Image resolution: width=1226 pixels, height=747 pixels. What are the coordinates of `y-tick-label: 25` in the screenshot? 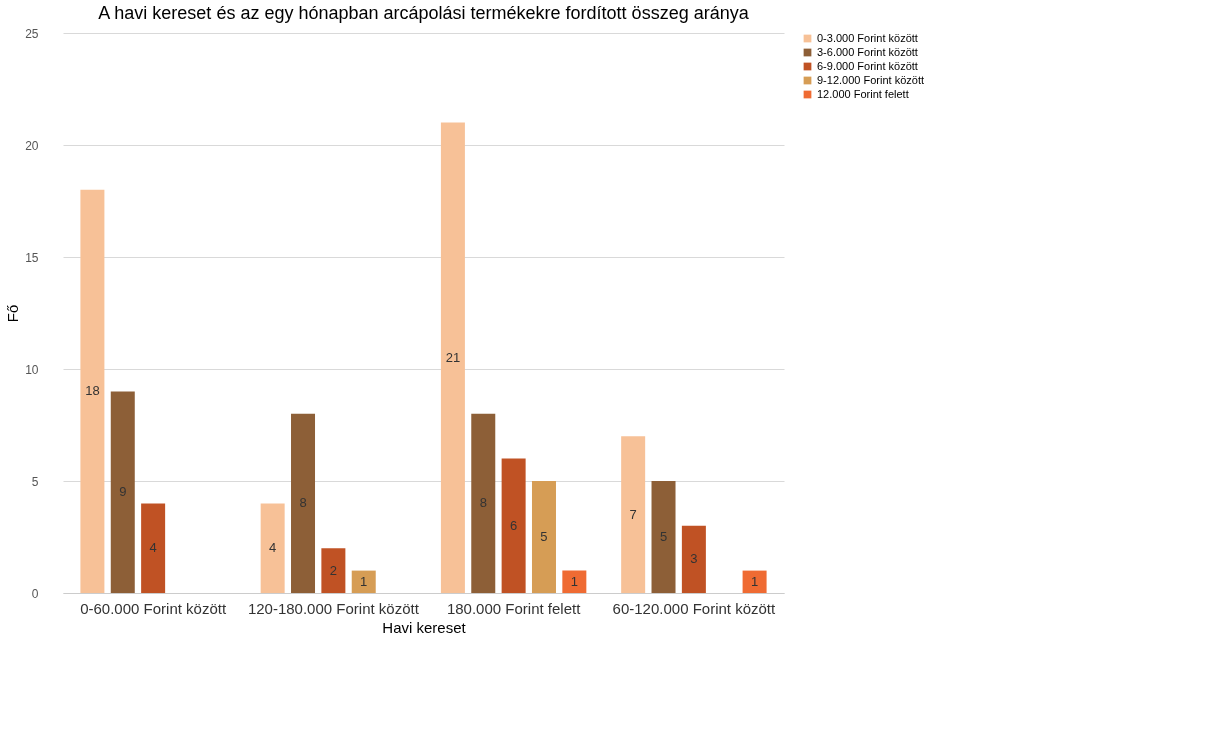 It's located at (32, 33).